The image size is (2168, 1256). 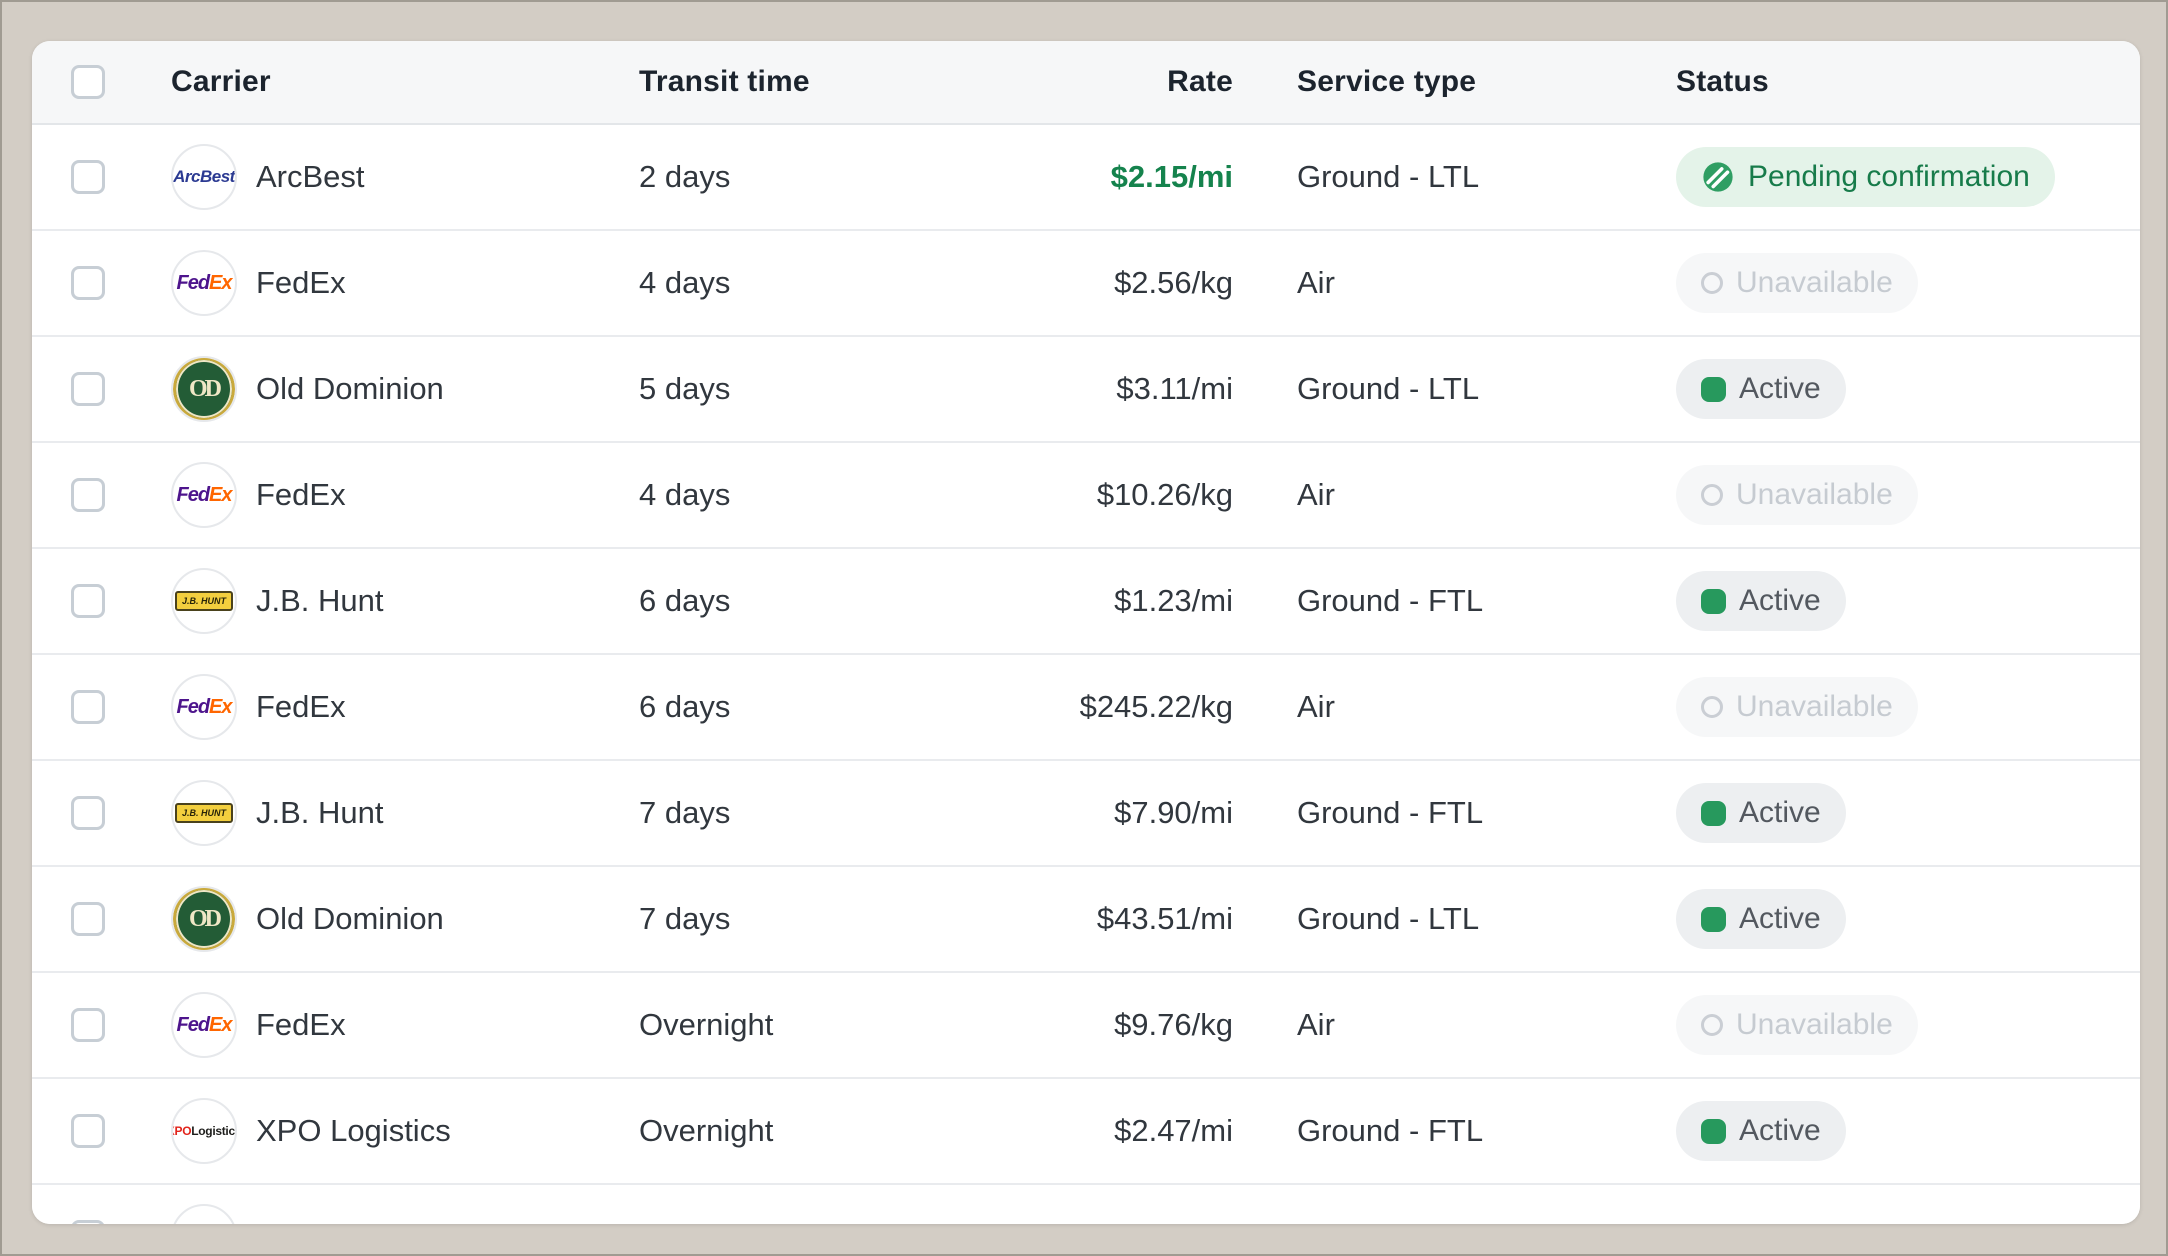 I want to click on status-cell: Pending confirmation, so click(x=1908, y=177).